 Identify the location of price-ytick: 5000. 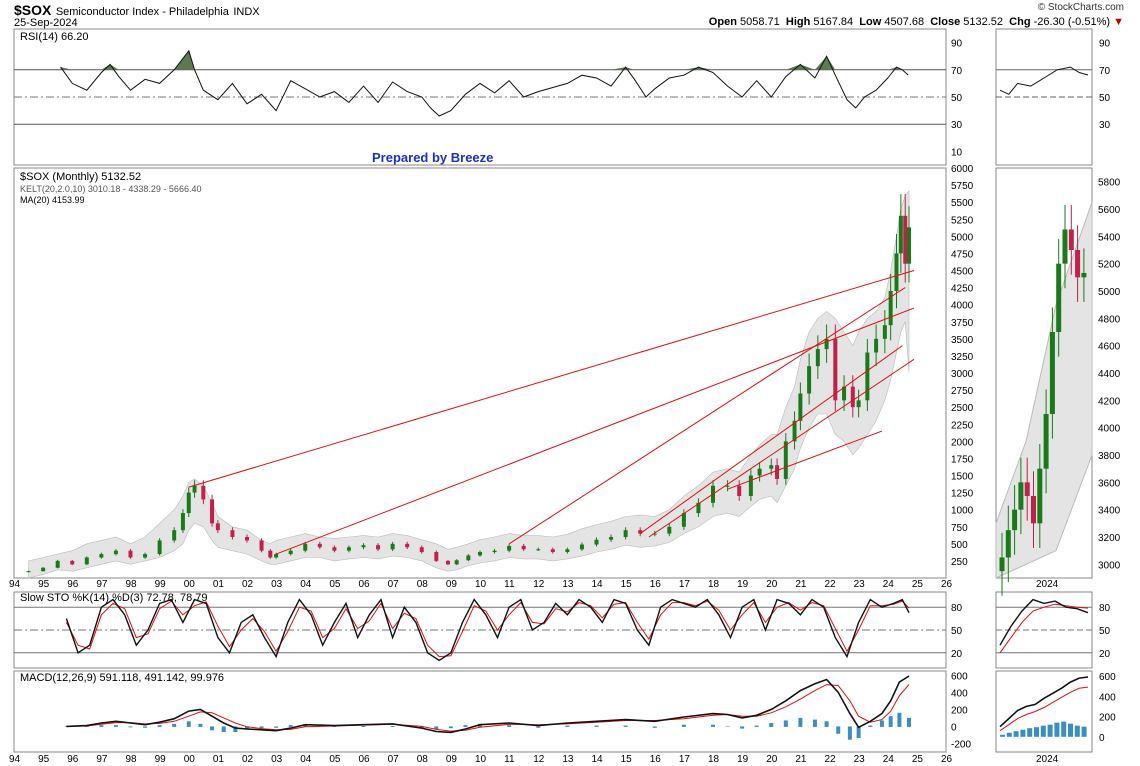
(962, 237).